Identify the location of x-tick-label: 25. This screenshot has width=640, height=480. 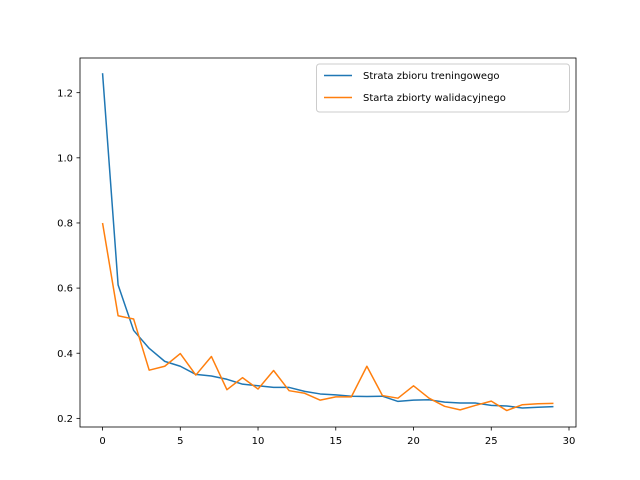
(491, 441).